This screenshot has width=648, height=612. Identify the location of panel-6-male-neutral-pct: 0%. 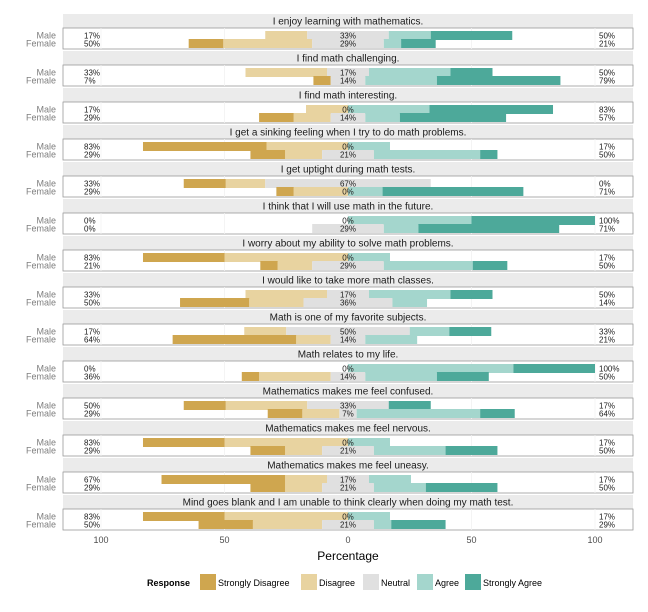
(348, 221).